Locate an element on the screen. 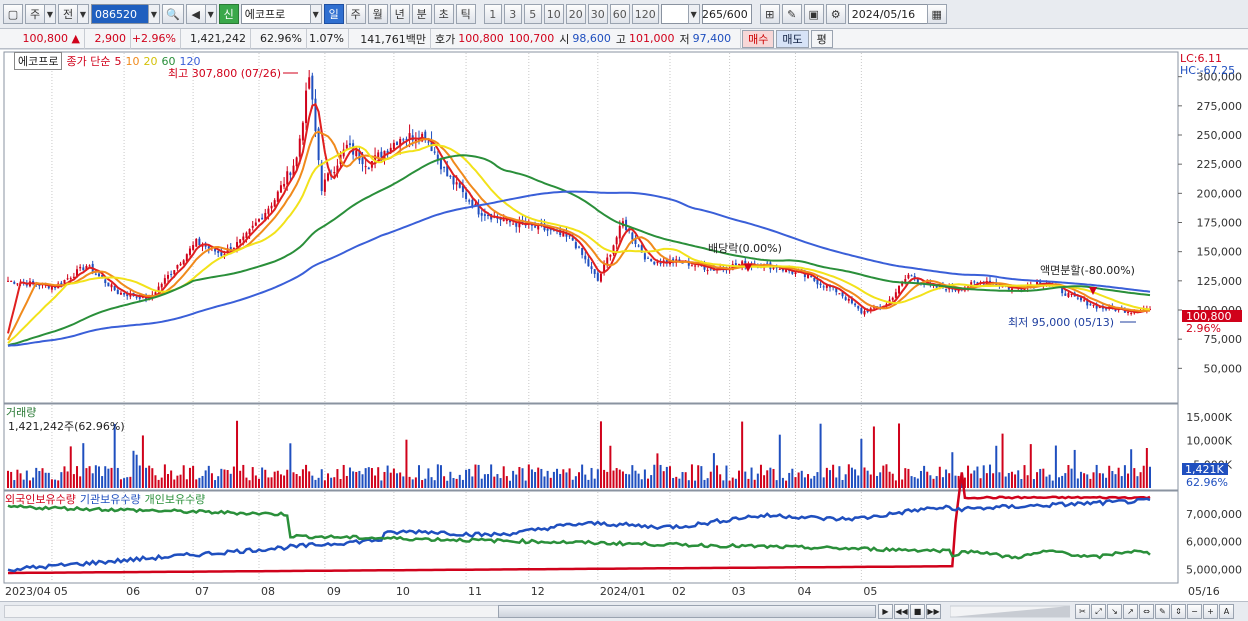  period-tab-day: 일 is located at coordinates (333, 14).